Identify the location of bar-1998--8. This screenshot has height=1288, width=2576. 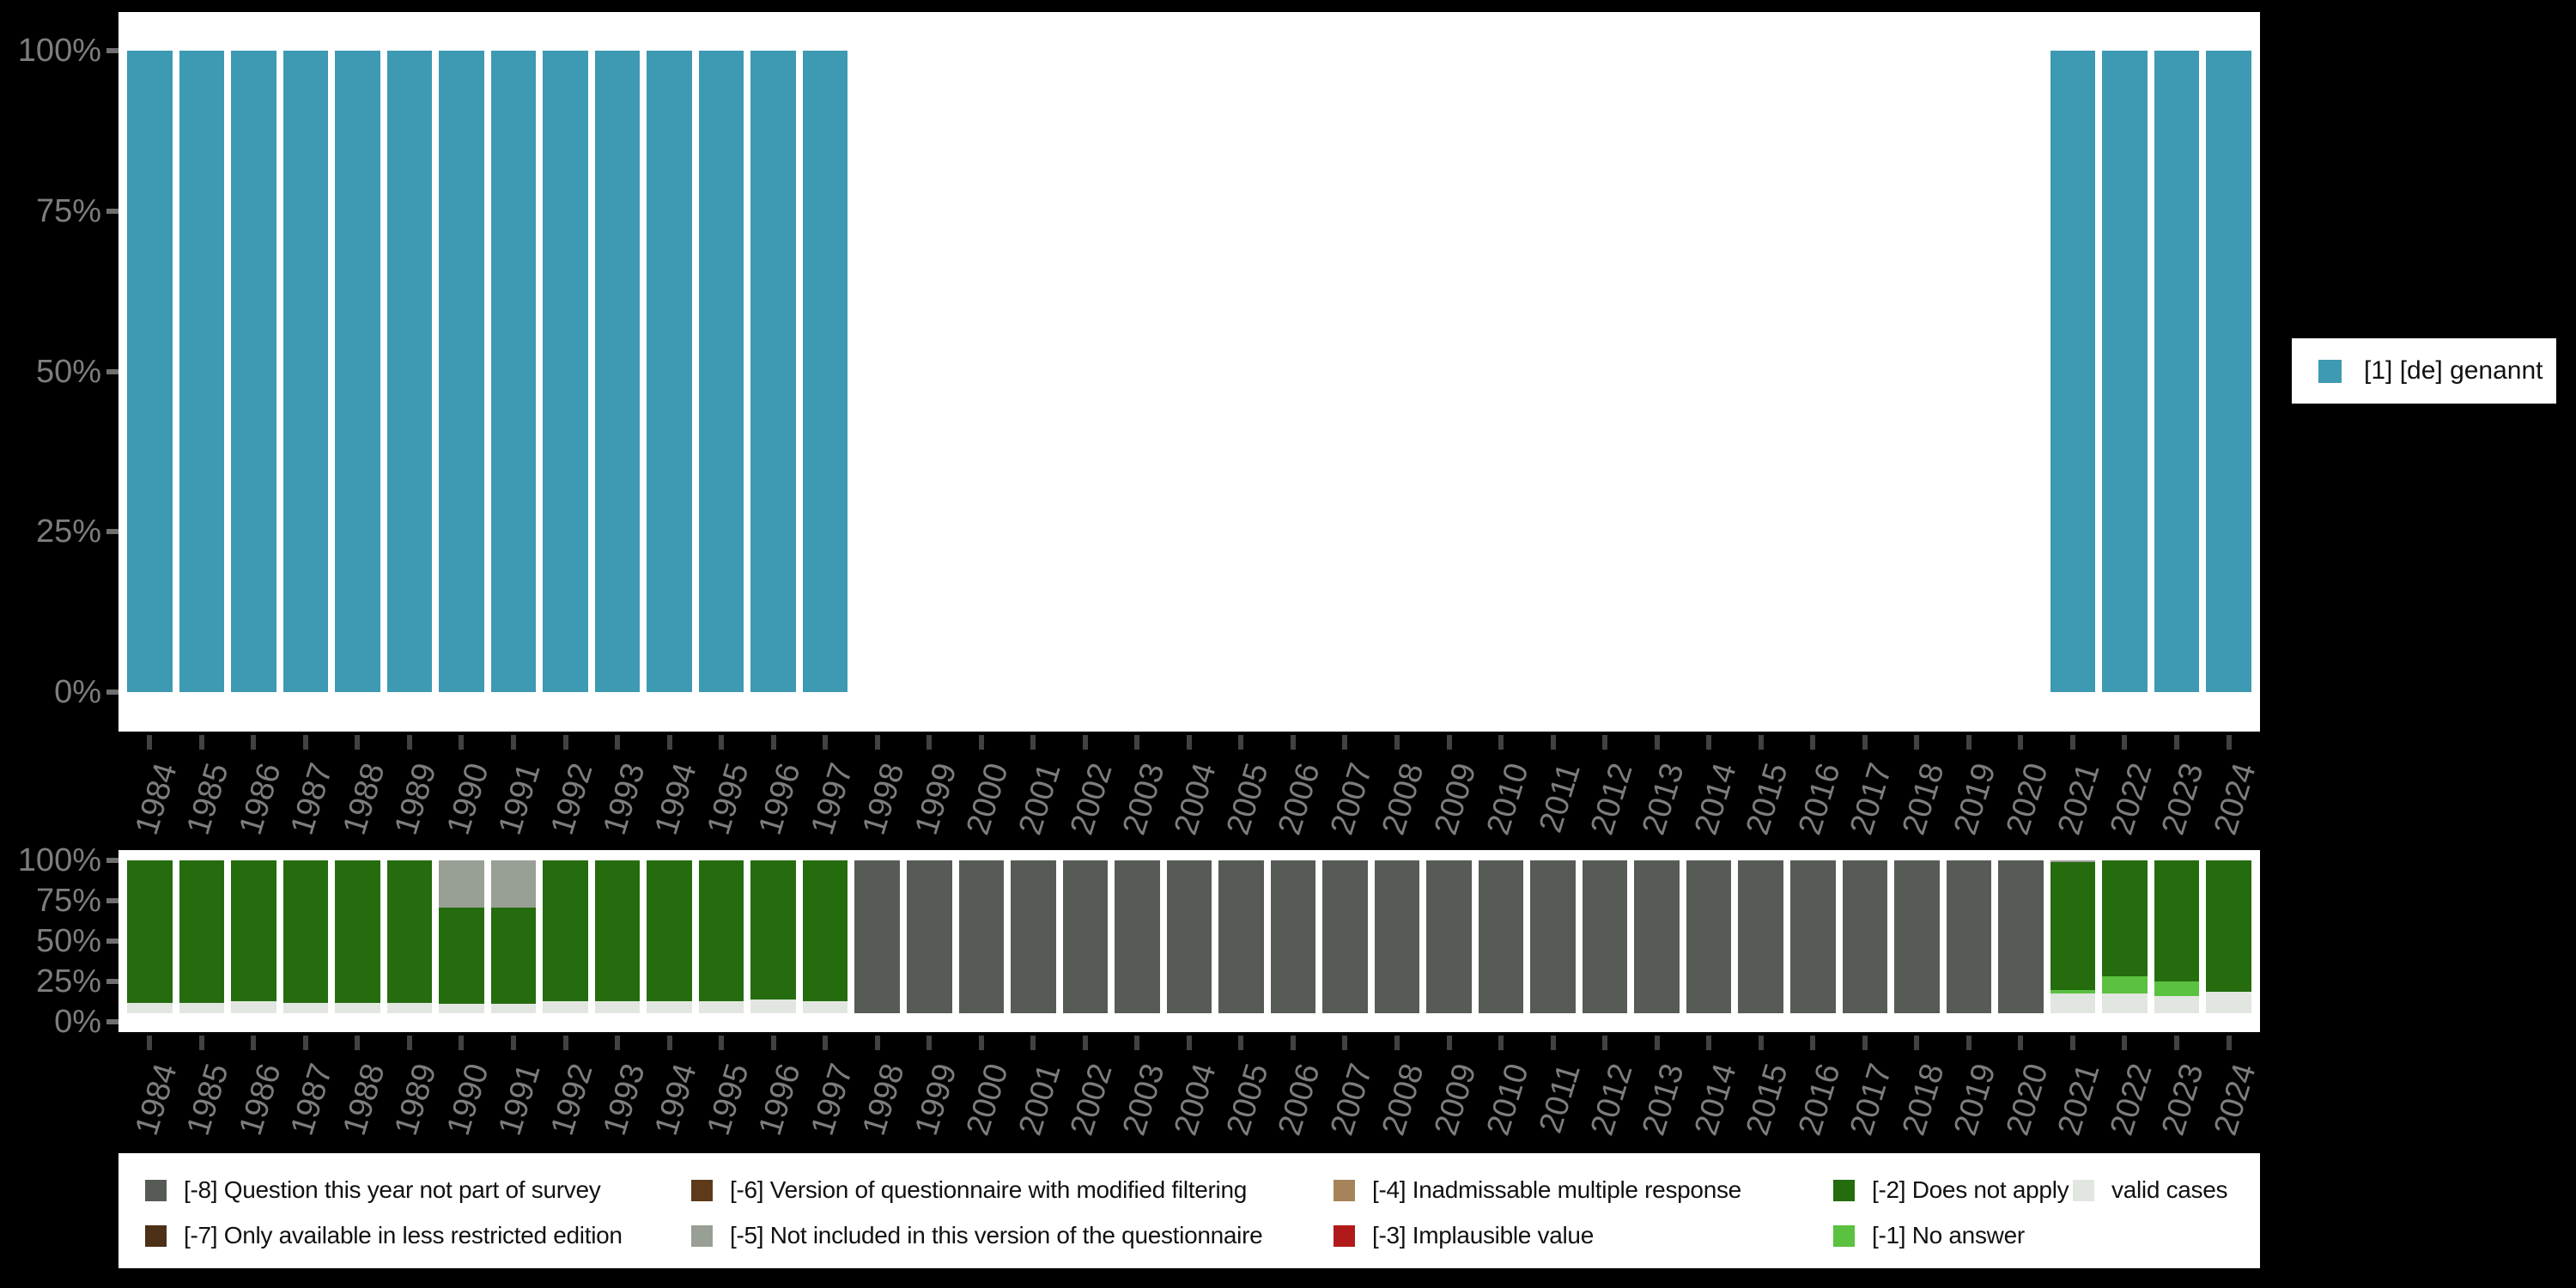
(877, 936).